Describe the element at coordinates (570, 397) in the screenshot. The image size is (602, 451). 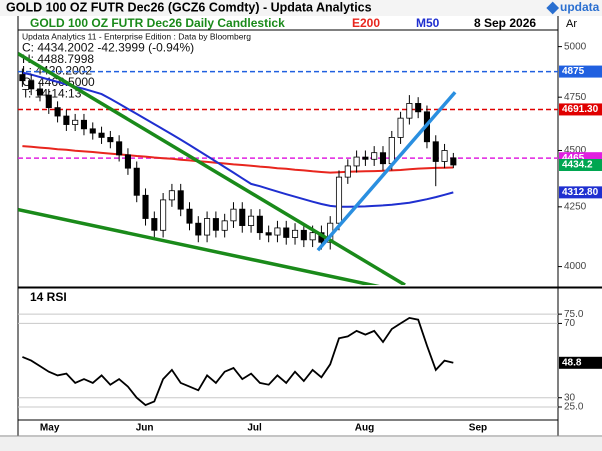
I see `y-tick-label: 30` at that location.